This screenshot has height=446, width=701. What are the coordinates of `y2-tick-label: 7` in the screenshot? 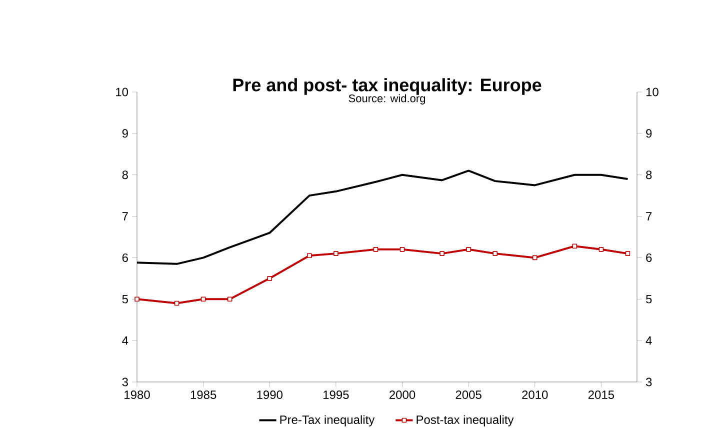 It's located at (649, 216).